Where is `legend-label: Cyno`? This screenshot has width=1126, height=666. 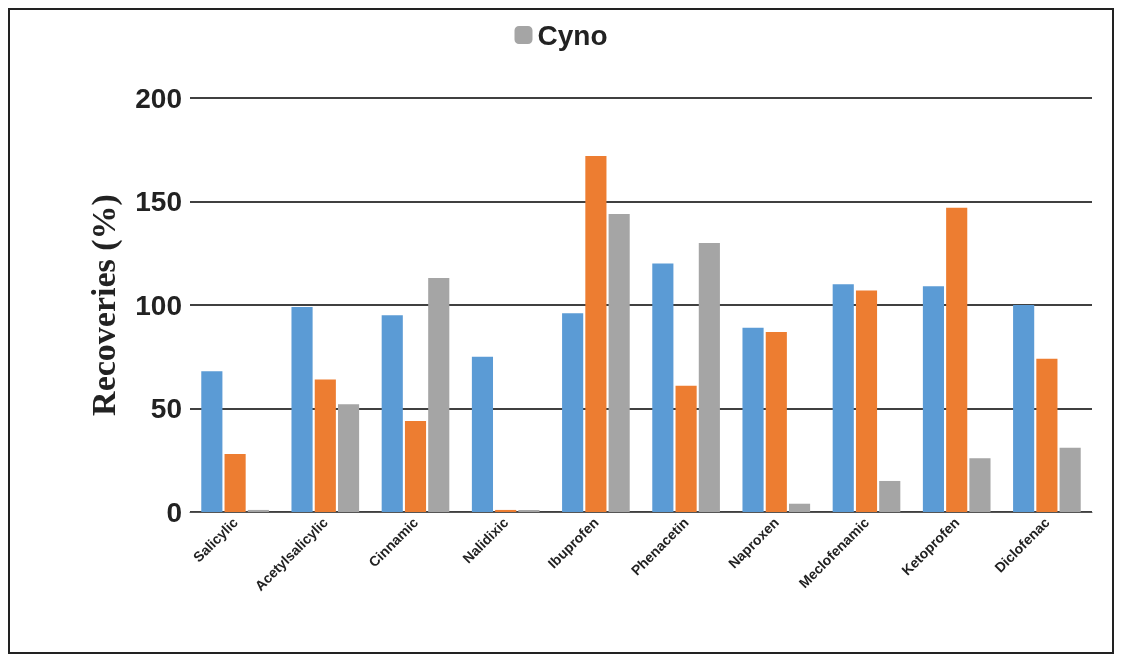 legend-label: Cyno is located at coordinates (572, 35).